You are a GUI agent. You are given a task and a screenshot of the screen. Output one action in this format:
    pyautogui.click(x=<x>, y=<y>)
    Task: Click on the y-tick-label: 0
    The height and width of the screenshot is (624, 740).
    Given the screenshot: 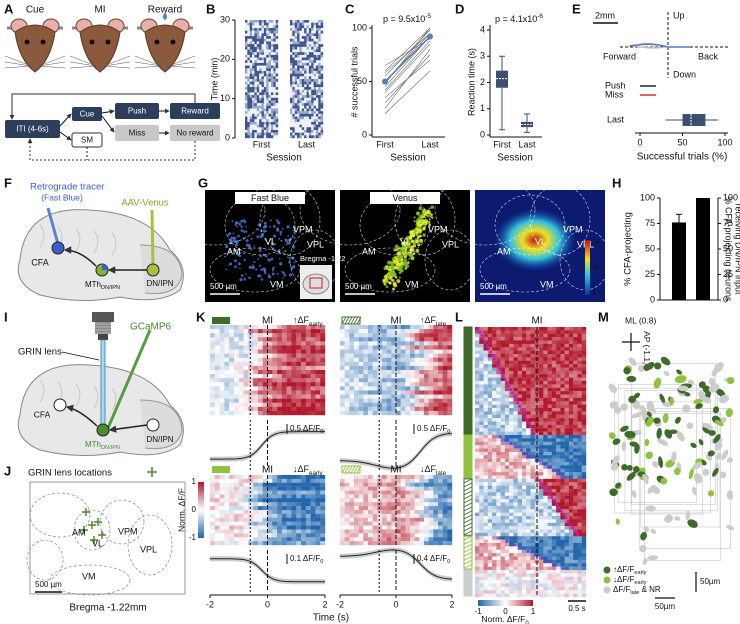 What is the action you would take?
    pyautogui.click(x=482, y=134)
    